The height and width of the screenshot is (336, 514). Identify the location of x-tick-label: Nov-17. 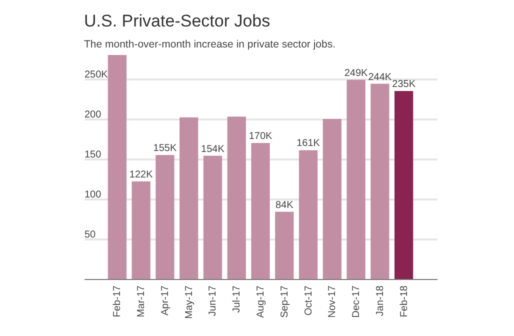
(332, 301).